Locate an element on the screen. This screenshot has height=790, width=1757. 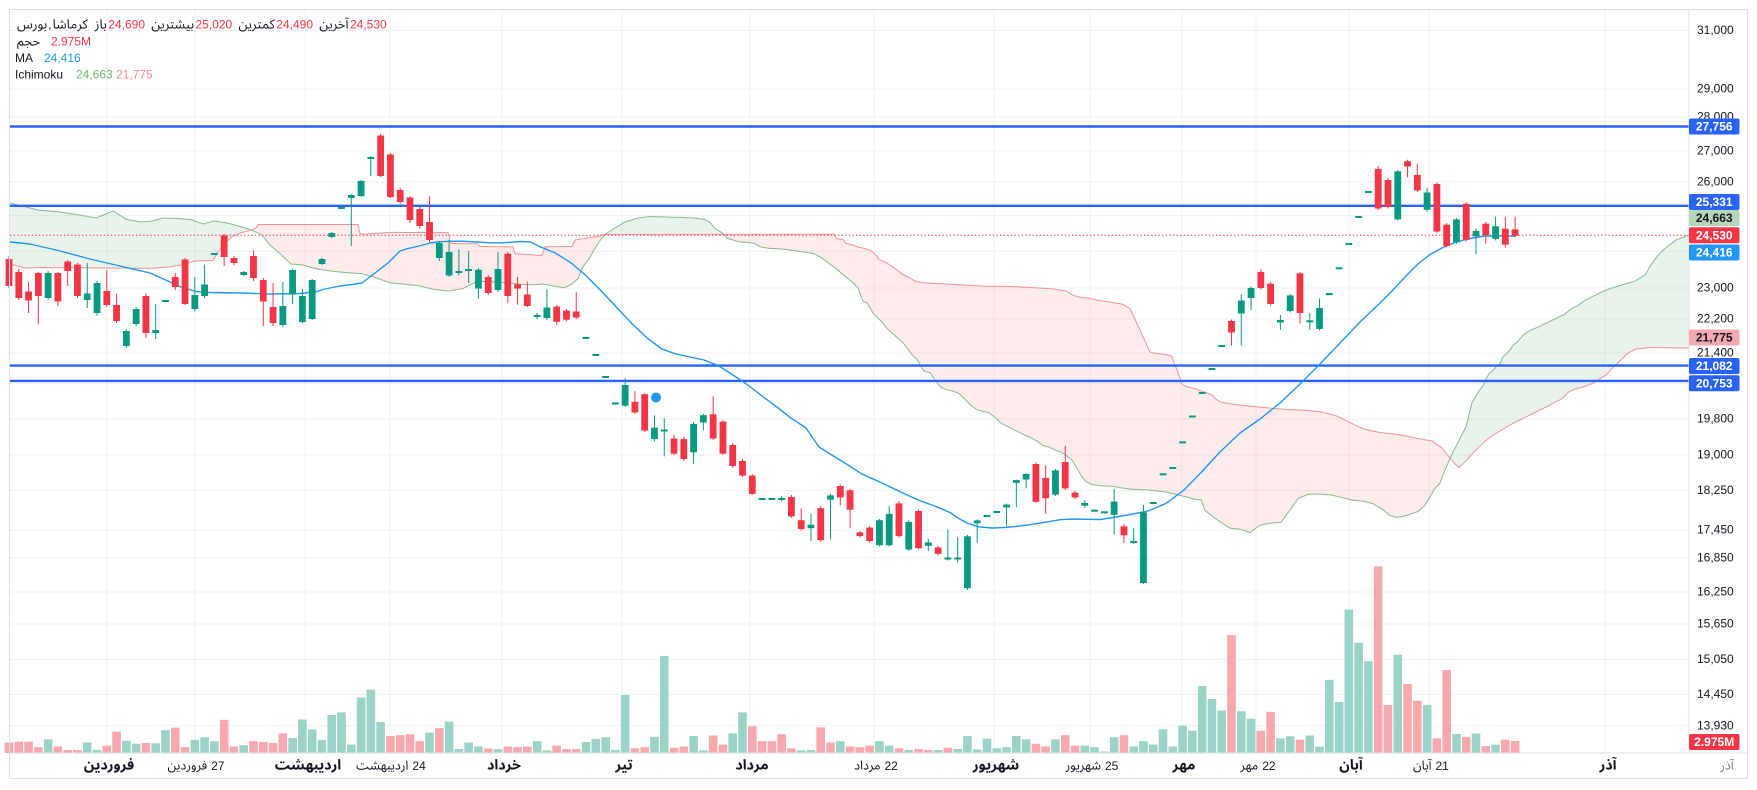
svg-text: 15,050 is located at coordinates (1715, 659).